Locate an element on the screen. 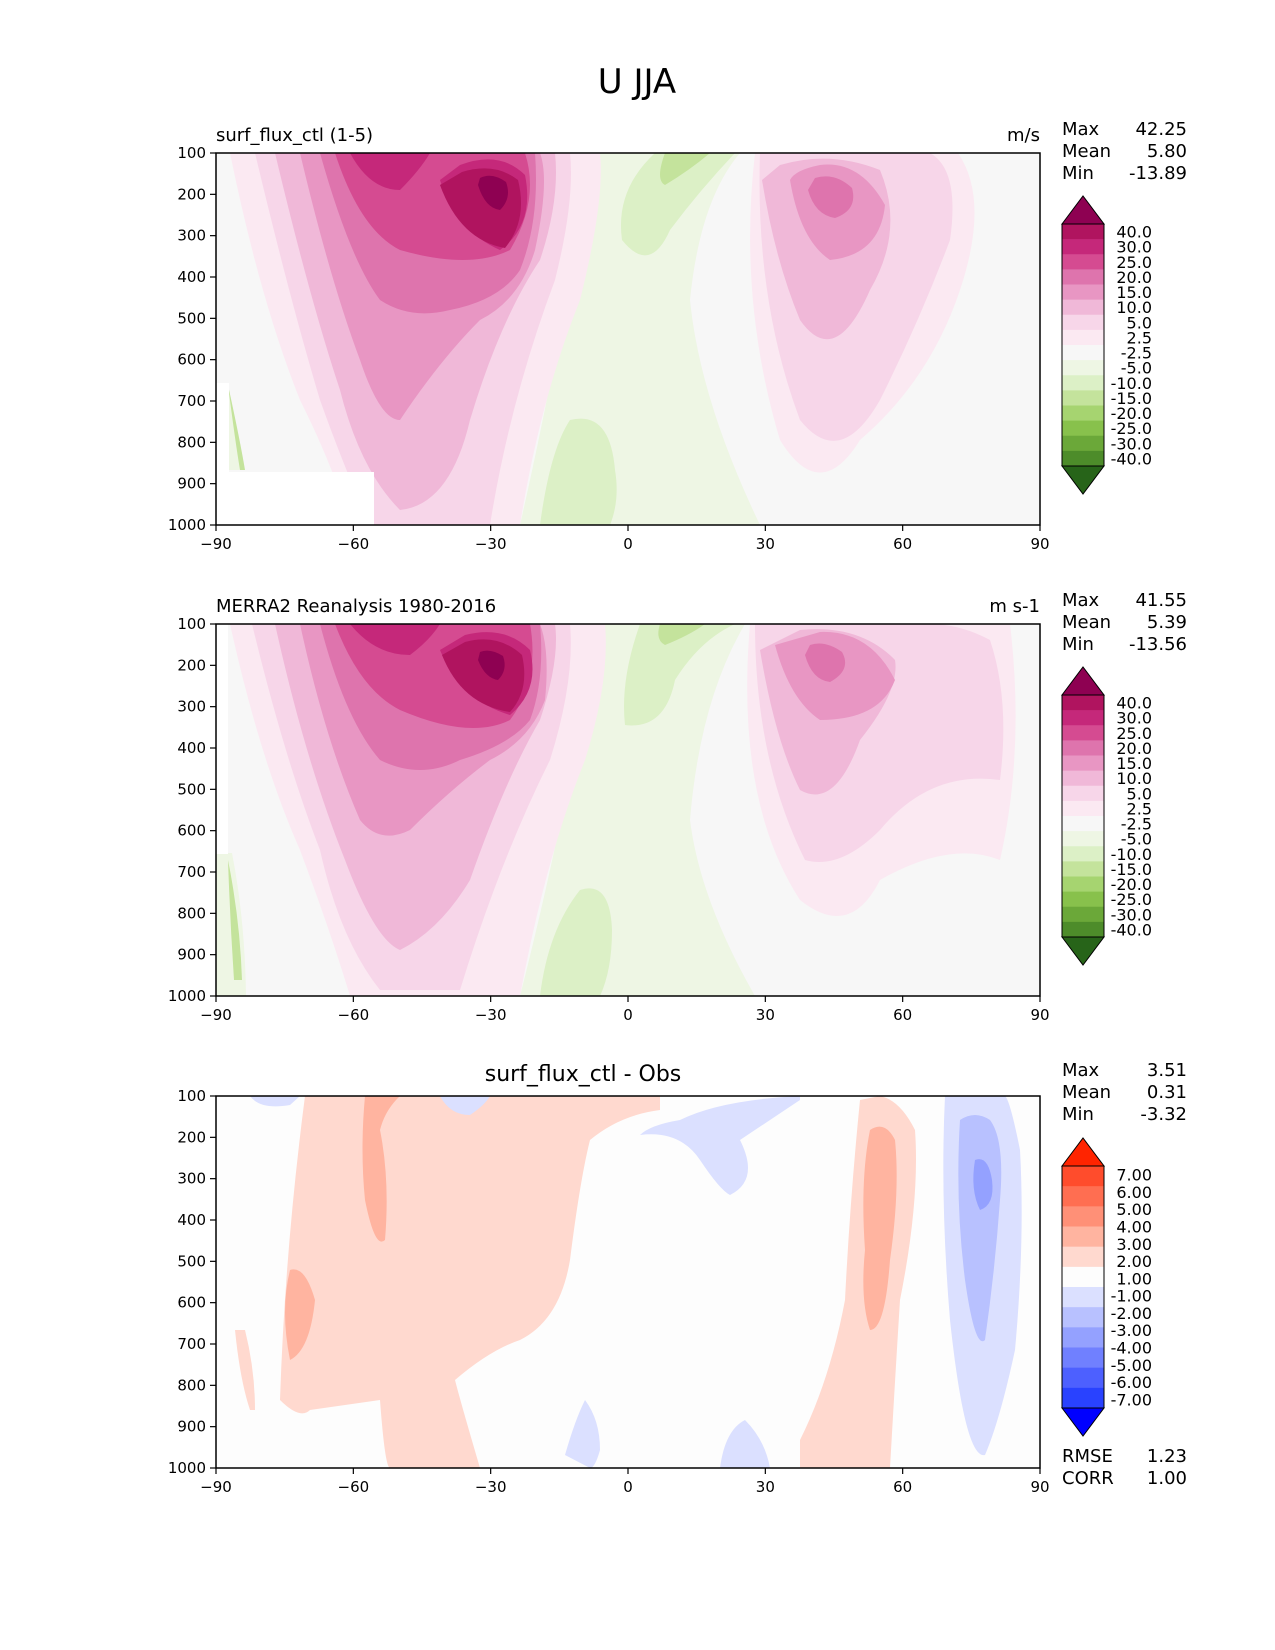 The image size is (1275, 1650). stat-value: -13.56 is located at coordinates (1158, 644).